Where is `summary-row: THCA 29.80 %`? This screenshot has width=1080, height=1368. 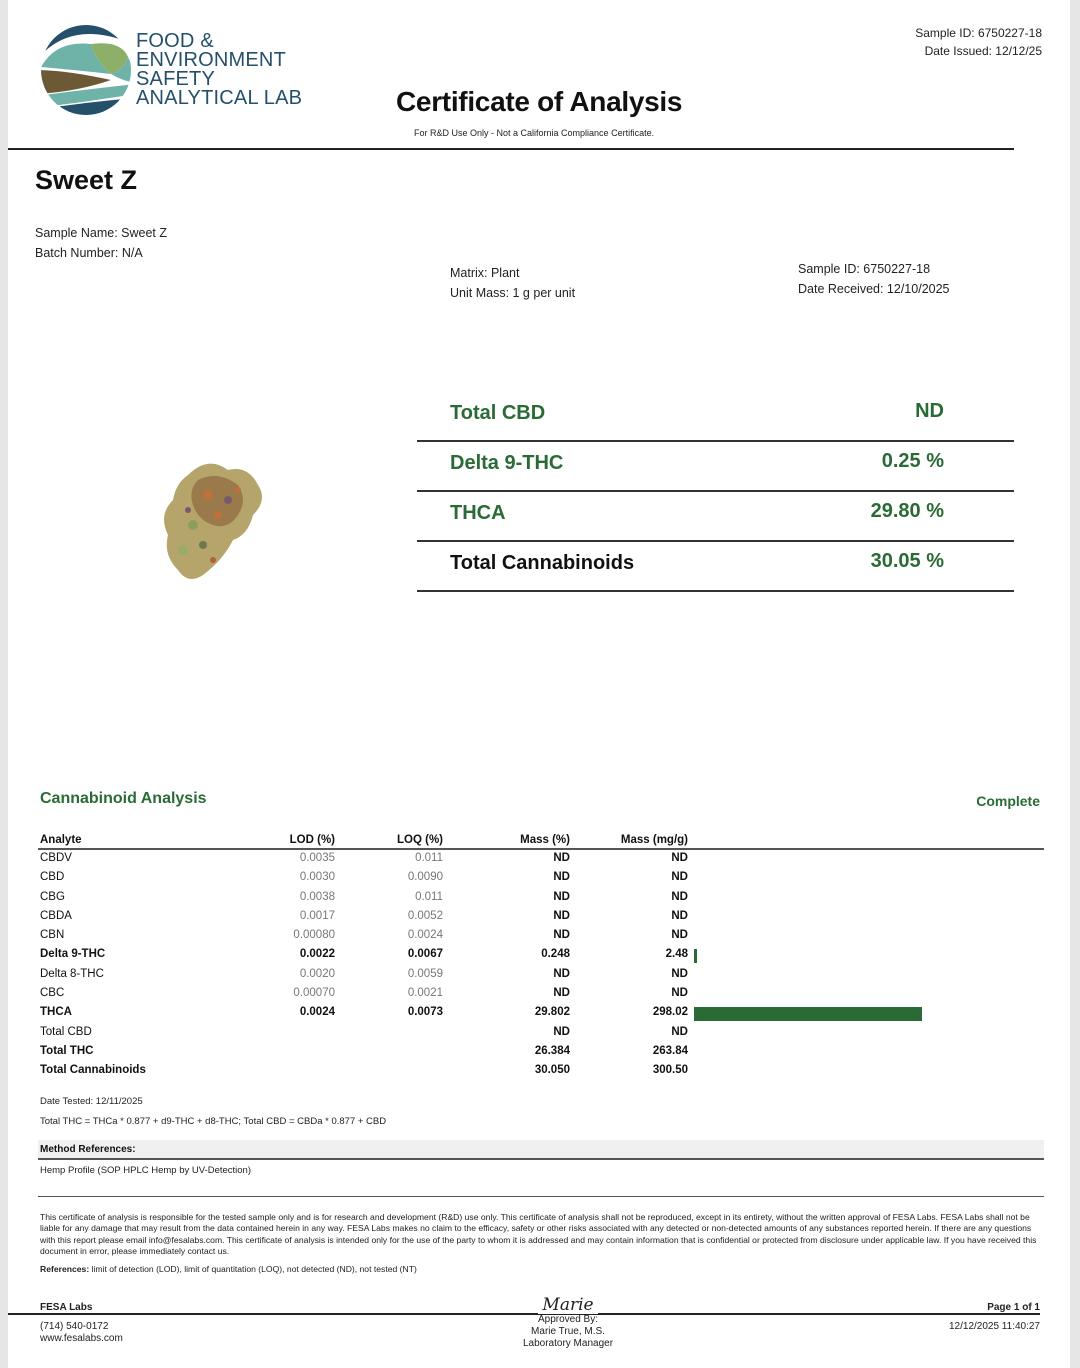 summary-row: THCA 29.80 % is located at coordinates (715, 517).